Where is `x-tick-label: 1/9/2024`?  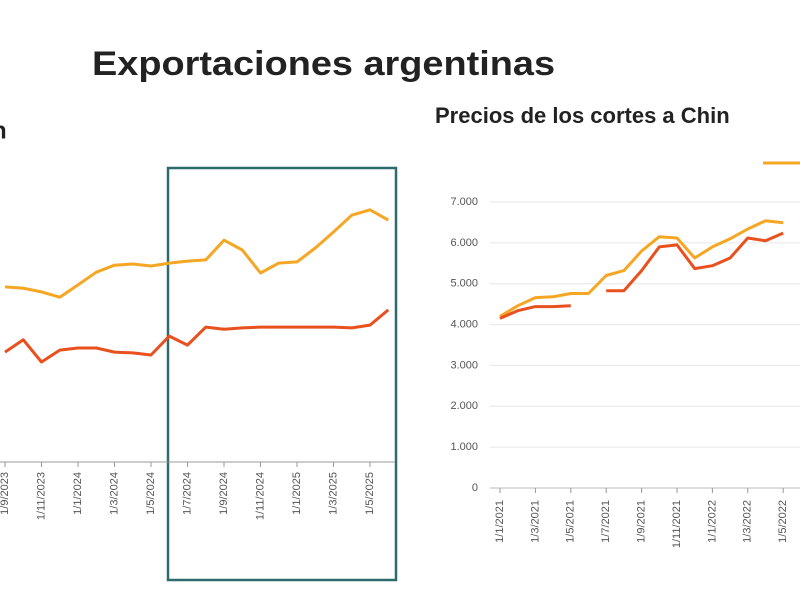 x-tick-label: 1/9/2024 is located at coordinates (224, 493).